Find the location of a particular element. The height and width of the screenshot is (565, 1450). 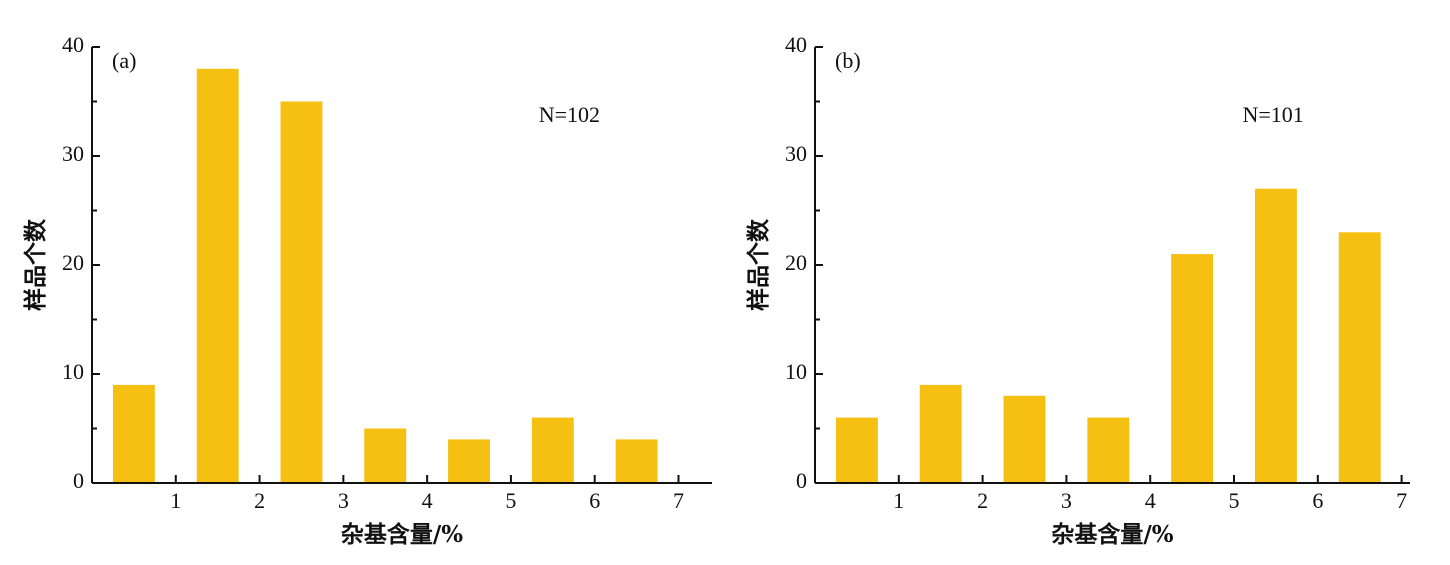

annotation: N=101 is located at coordinates (1273, 114).